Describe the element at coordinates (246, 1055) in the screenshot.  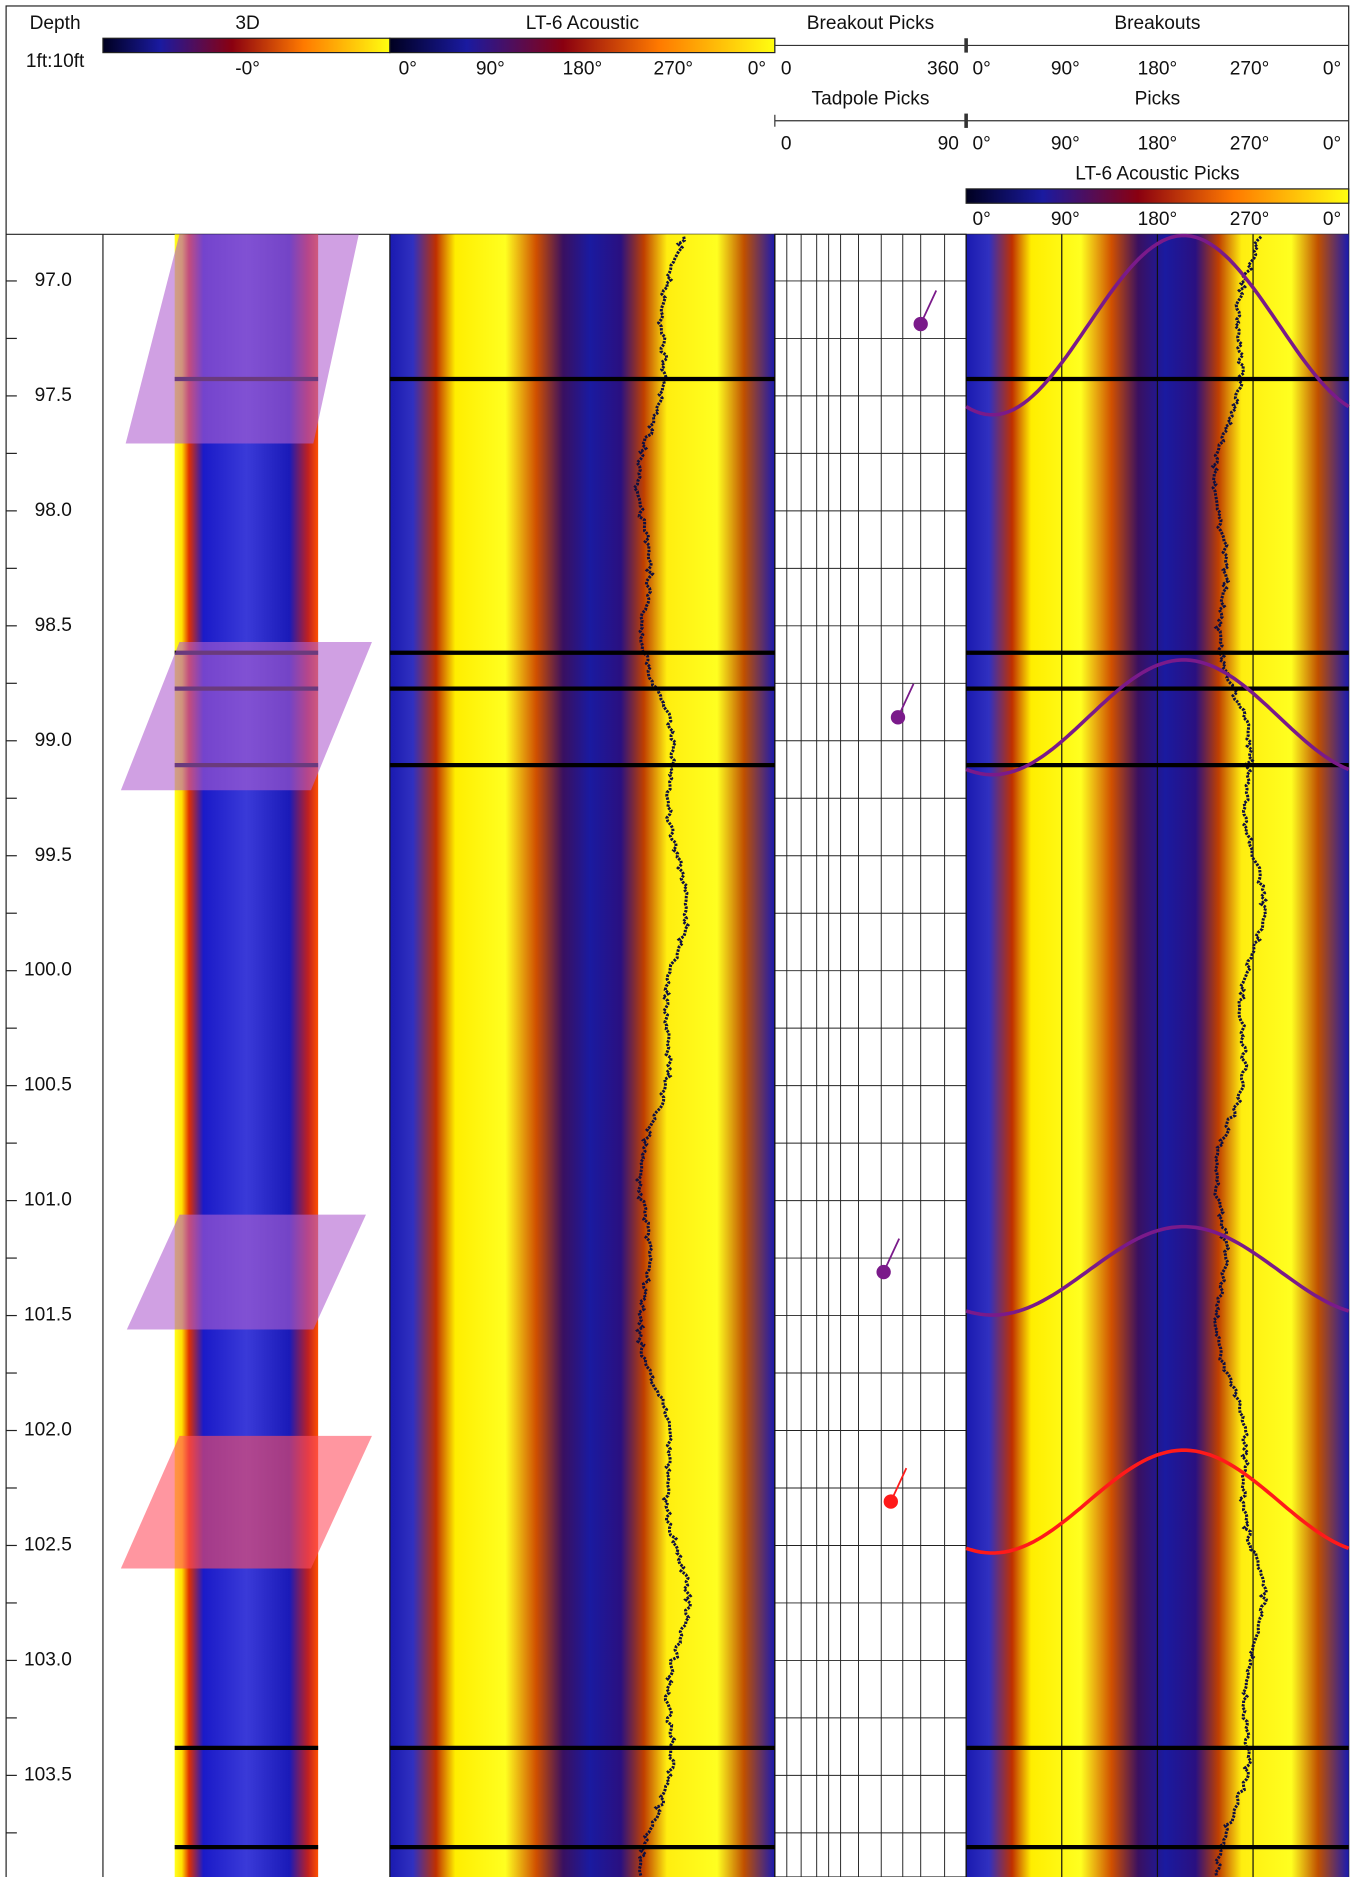
I see `image-3d` at that location.